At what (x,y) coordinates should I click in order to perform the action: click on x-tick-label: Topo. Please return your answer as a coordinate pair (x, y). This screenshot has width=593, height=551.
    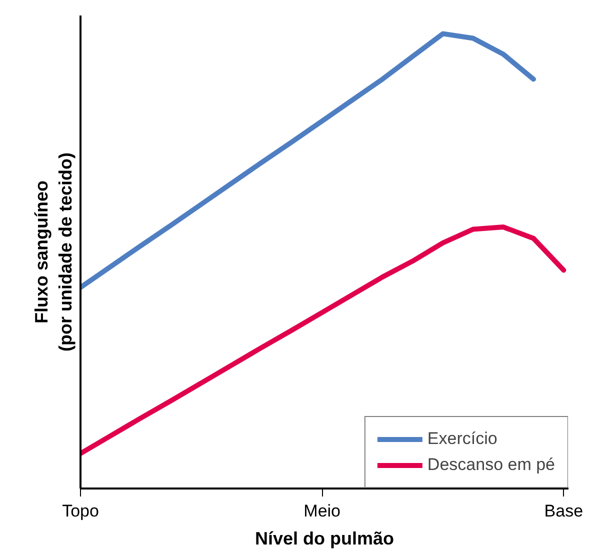
    Looking at the image, I should click on (80, 511).